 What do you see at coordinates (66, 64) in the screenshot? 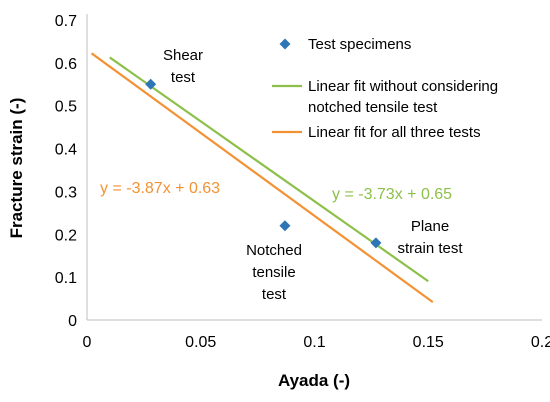
I see `y-tick-label: 0.6` at bounding box center [66, 64].